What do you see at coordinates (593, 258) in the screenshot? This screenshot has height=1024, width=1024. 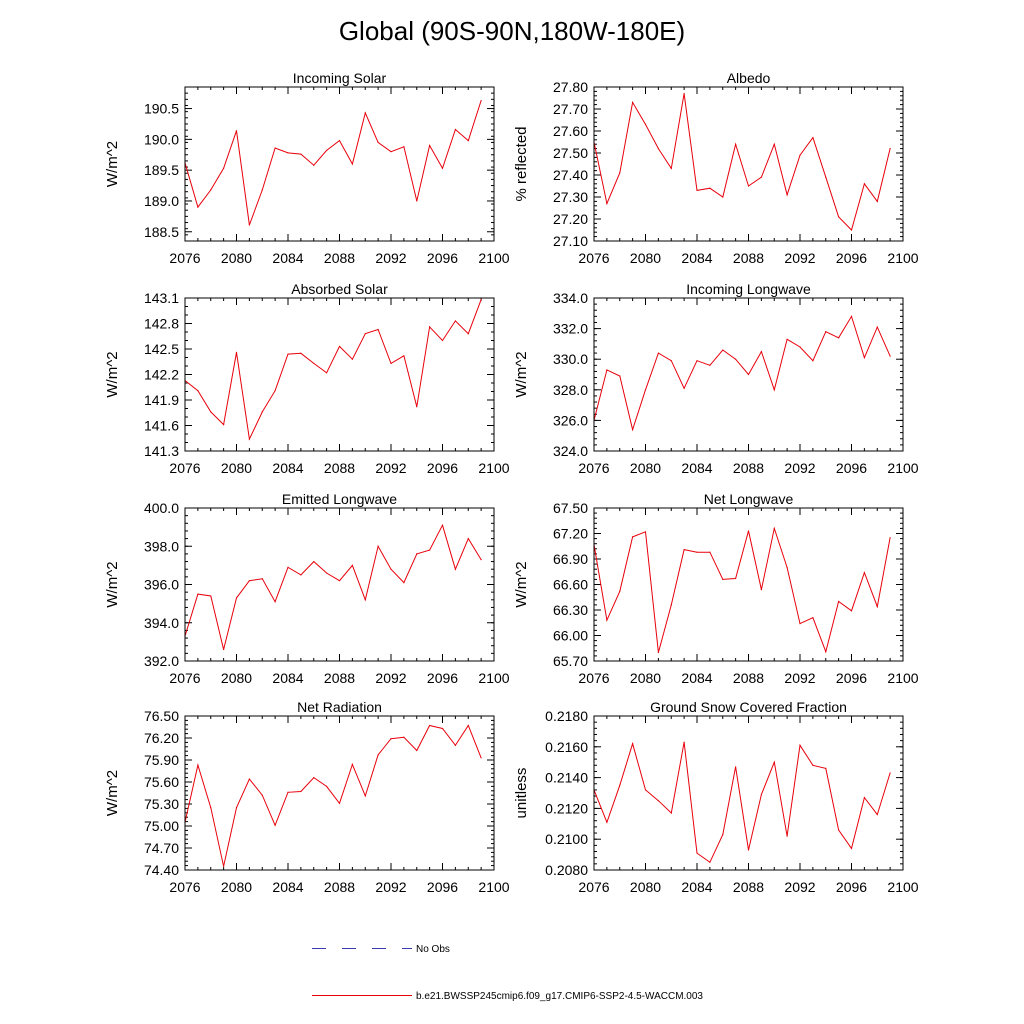 I see `chart-albedo-xtick-label: 2076` at bounding box center [593, 258].